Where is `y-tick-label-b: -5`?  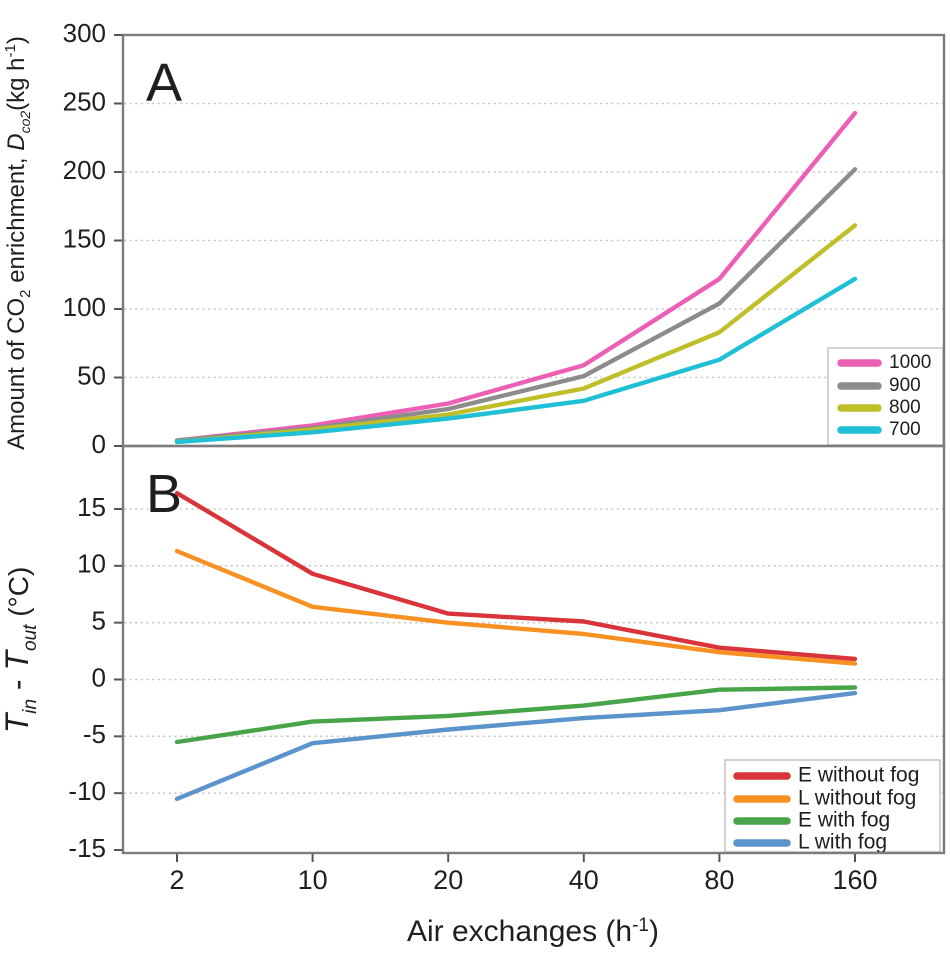 y-tick-label-b: -5 is located at coordinates (94, 734).